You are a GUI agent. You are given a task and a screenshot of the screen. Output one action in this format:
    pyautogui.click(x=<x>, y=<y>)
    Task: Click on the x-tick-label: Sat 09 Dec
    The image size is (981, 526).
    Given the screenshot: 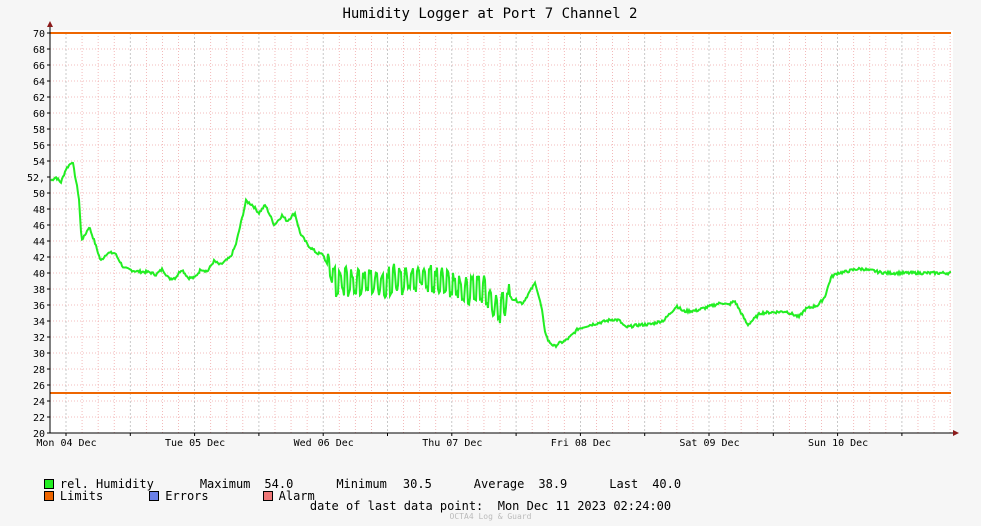 What is the action you would take?
    pyautogui.click(x=709, y=443)
    